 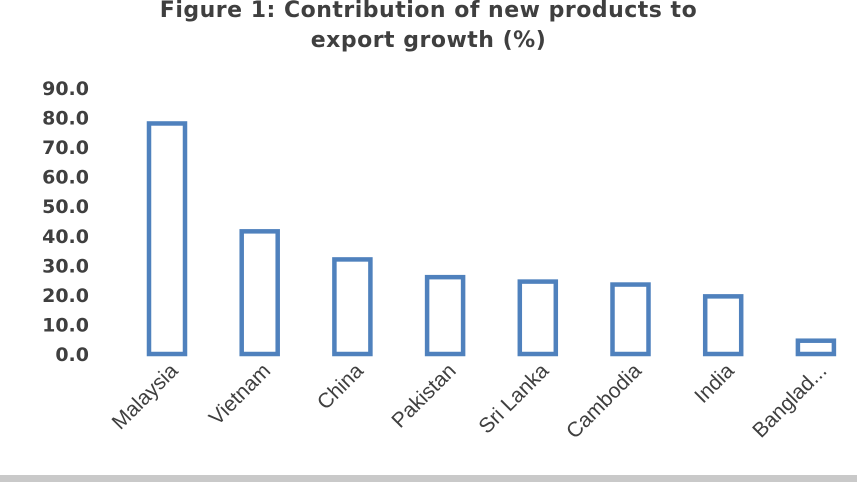 What do you see at coordinates (65, 148) in the screenshot?
I see `y-tick-label: 70.0` at bounding box center [65, 148].